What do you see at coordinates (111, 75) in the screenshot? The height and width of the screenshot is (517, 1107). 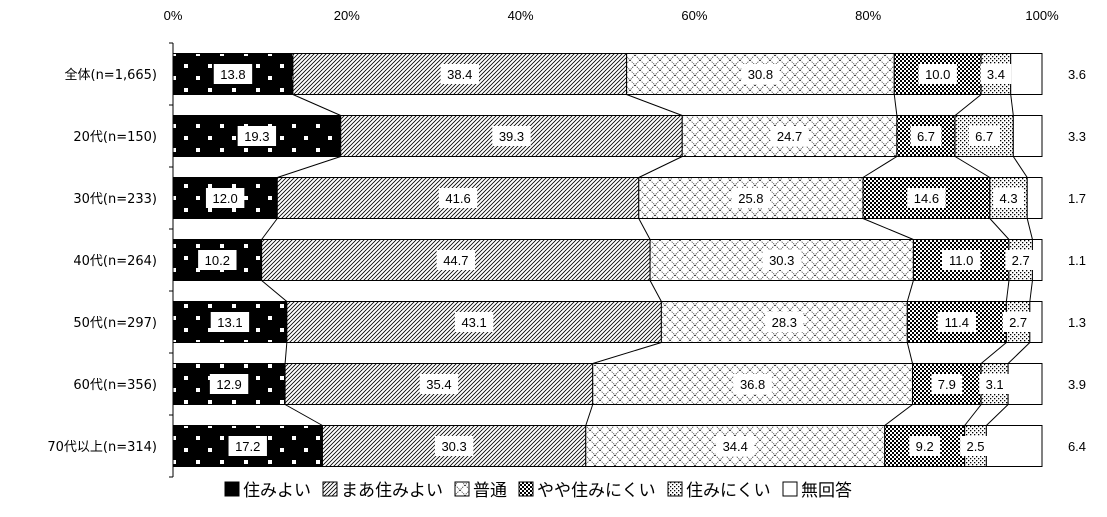 I see `category-label: 全体(n=1,665)` at bounding box center [111, 75].